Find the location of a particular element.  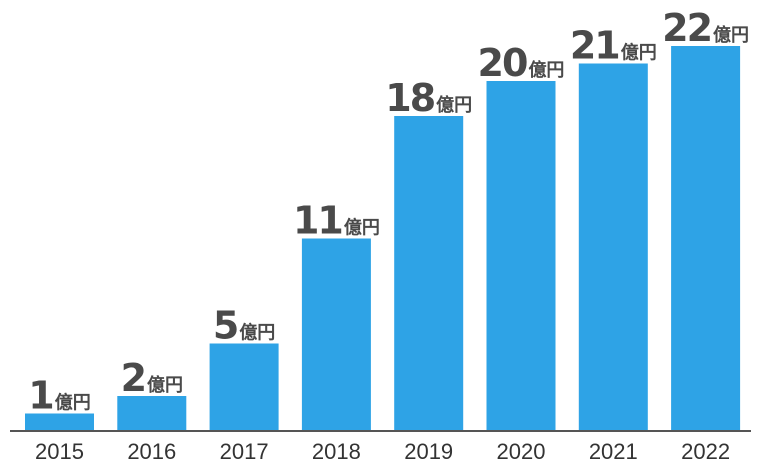

value-number-2019: 18 is located at coordinates (409, 98).